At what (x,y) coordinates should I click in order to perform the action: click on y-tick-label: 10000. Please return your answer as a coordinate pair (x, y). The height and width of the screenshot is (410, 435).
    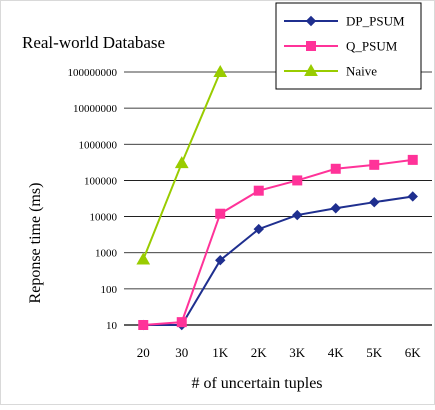
    Looking at the image, I should click on (104, 218).